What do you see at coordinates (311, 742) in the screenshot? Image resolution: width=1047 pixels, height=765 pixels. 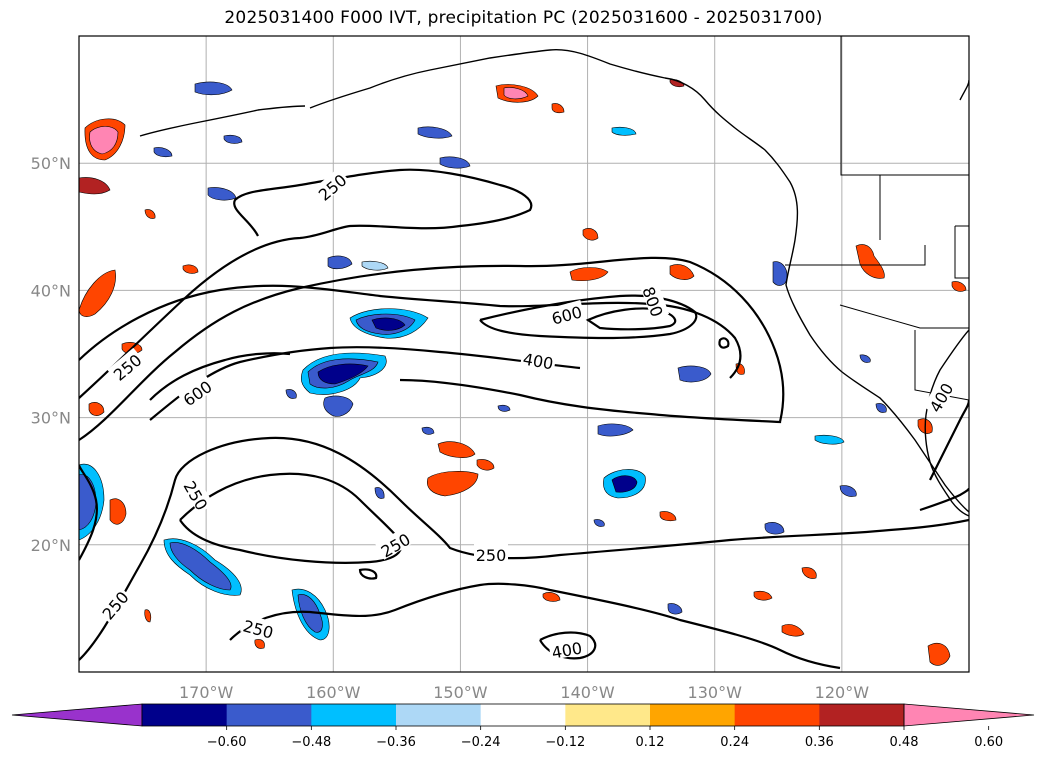 I see `colorbar-tick-label: −0.48` at bounding box center [311, 742].